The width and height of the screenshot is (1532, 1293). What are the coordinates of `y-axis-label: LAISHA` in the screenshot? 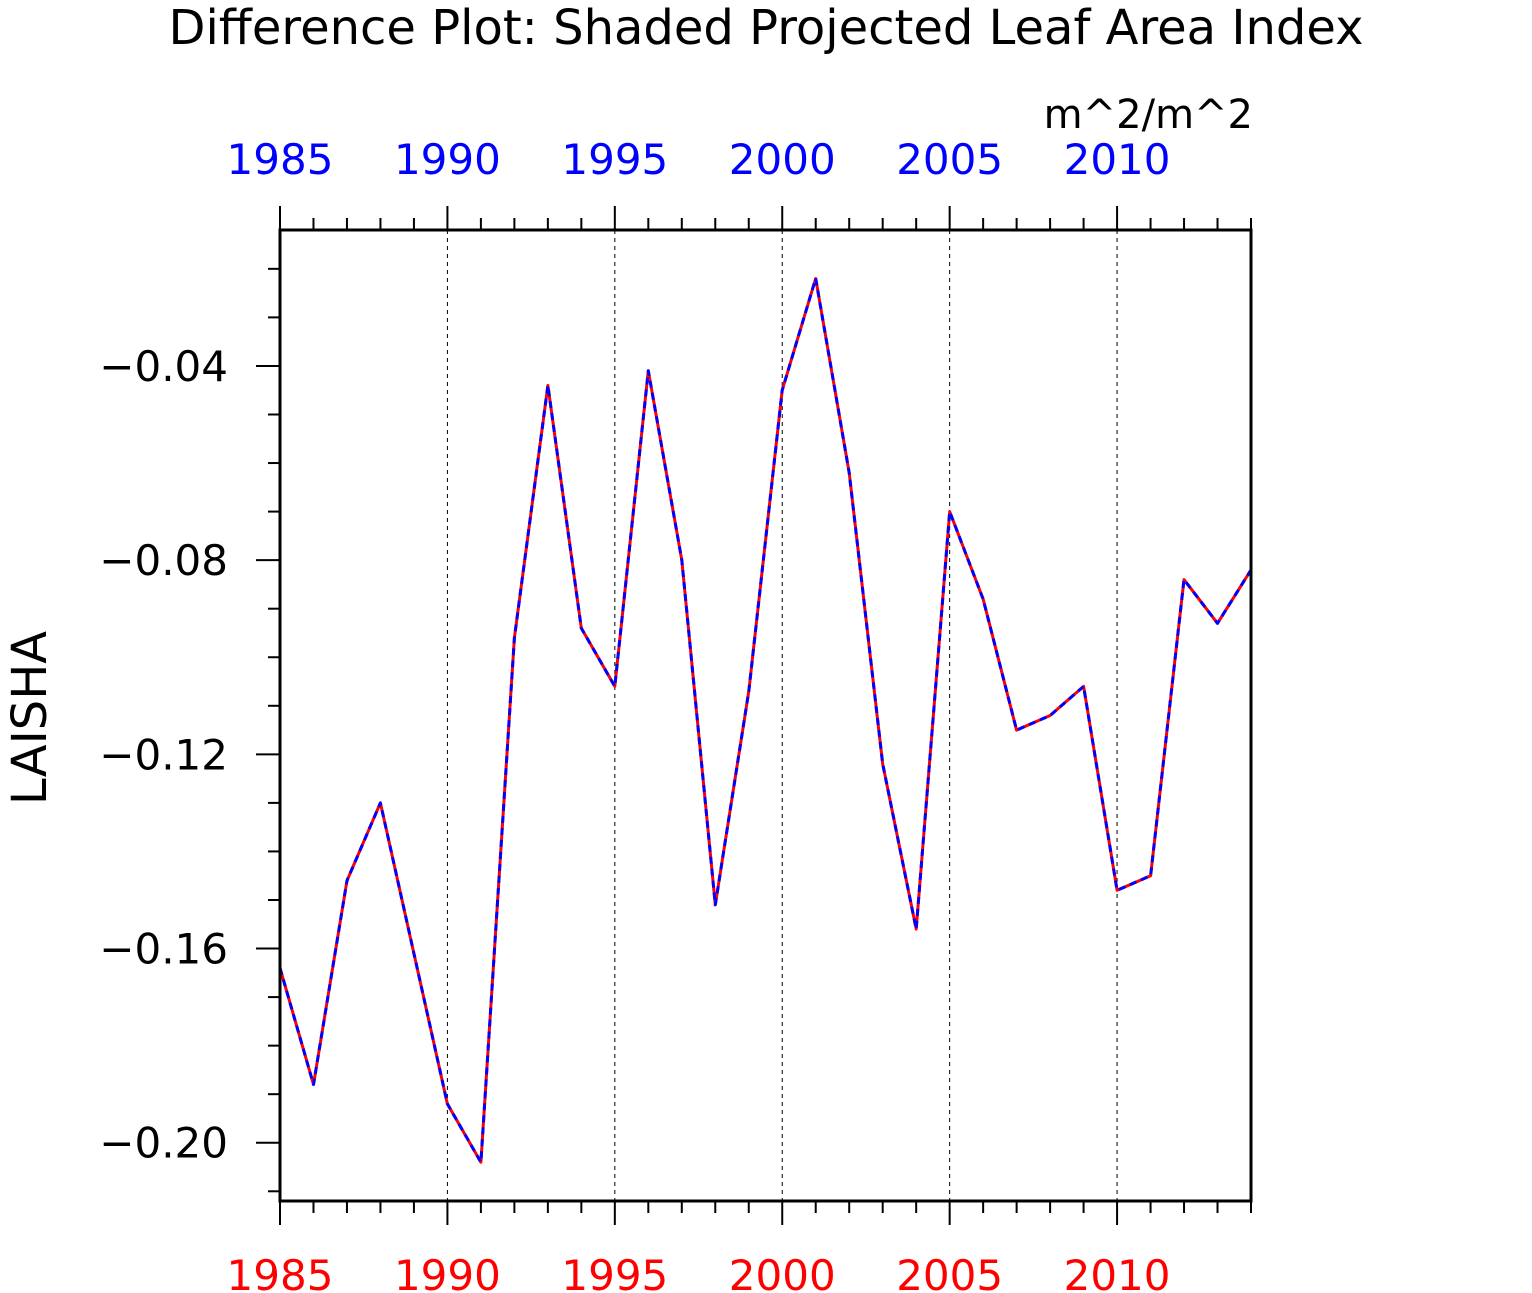 It's located at (30, 718).